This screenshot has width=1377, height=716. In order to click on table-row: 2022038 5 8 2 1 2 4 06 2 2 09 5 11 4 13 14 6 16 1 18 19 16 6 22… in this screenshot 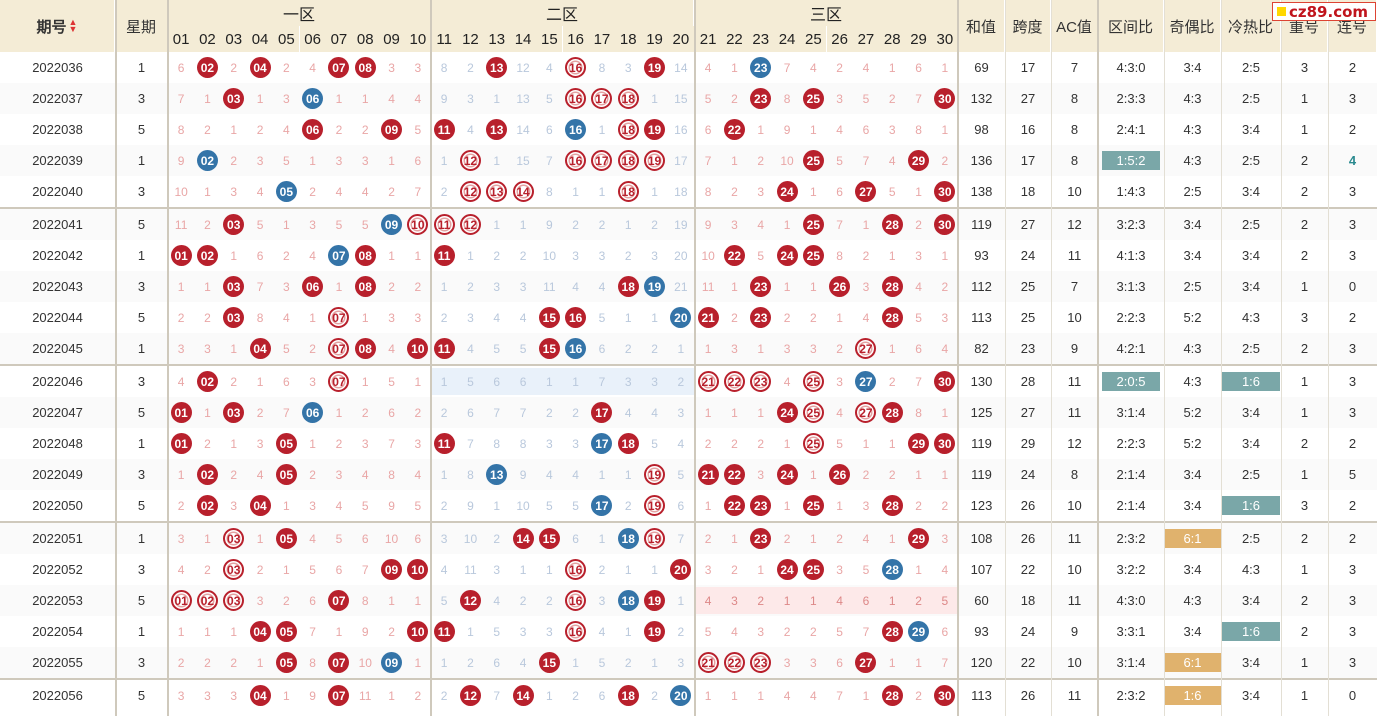, I will do `click(688, 129)`.